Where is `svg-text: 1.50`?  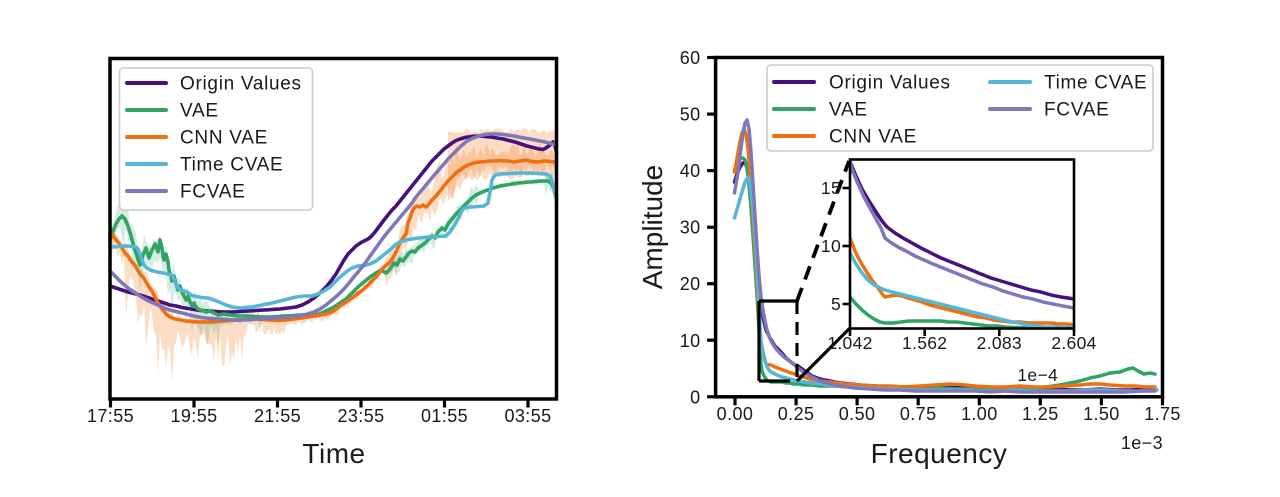 svg-text: 1.50 is located at coordinates (1101, 414).